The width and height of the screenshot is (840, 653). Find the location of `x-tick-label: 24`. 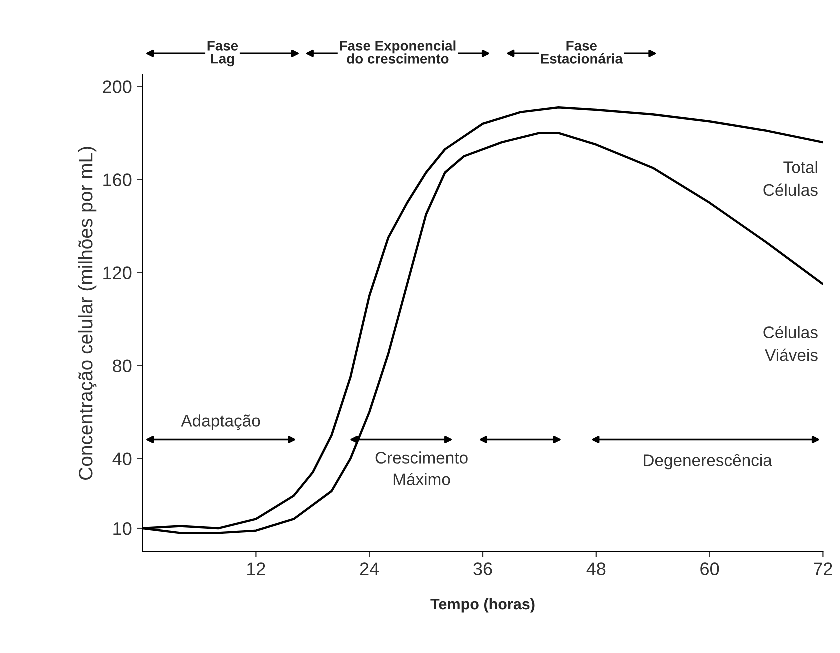

x-tick-label: 24 is located at coordinates (370, 569).